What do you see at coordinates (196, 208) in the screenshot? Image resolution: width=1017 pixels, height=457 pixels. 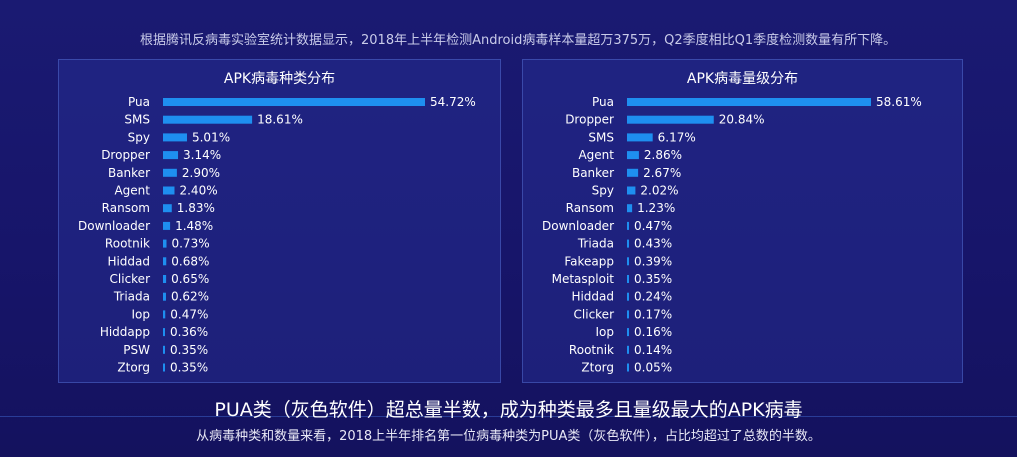 I see `value-label: 1.83%` at bounding box center [196, 208].